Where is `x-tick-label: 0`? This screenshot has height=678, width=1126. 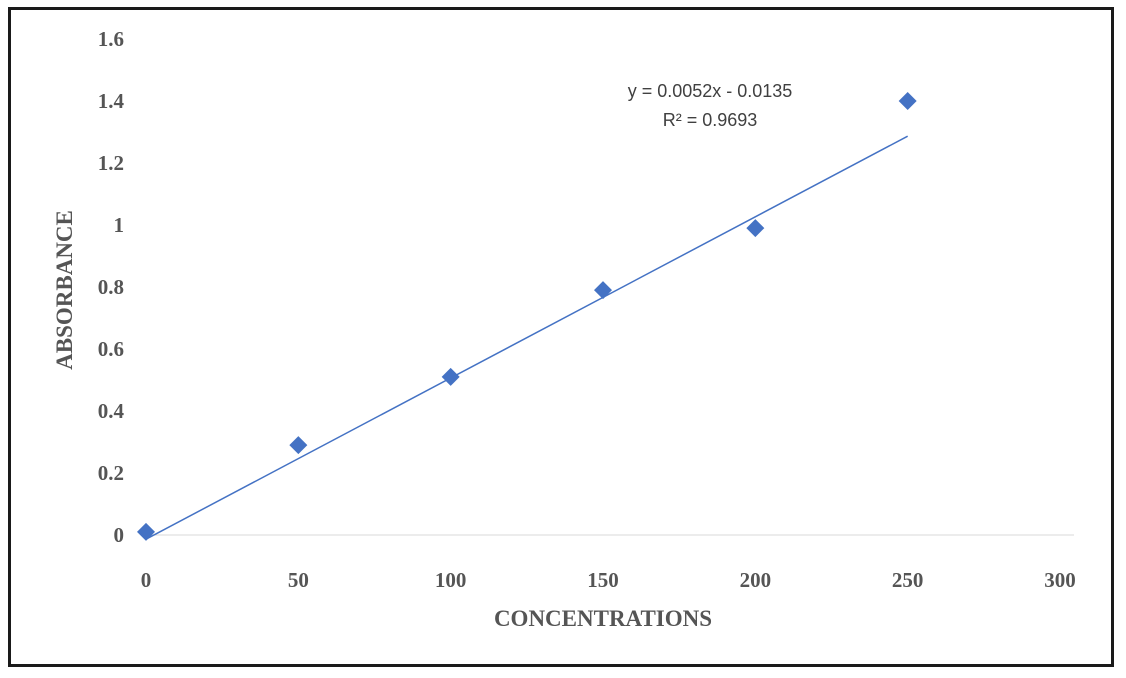
x-tick-label: 0 is located at coordinates (146, 580).